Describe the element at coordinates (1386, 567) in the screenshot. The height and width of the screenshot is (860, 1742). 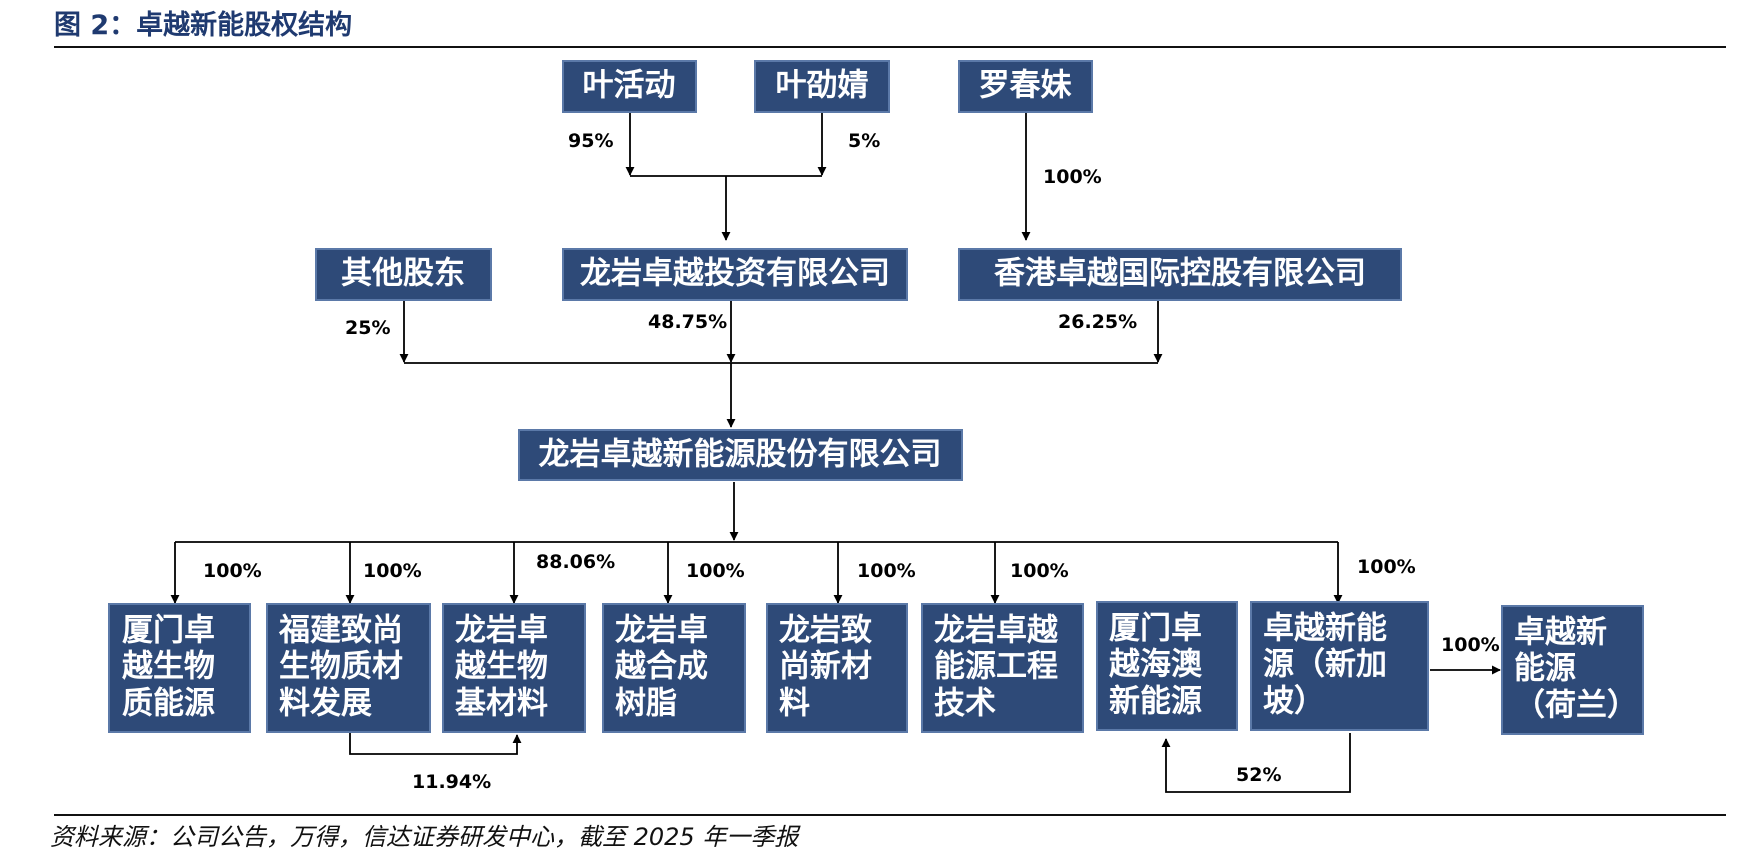
I see `pct-singapore: 100%` at that location.